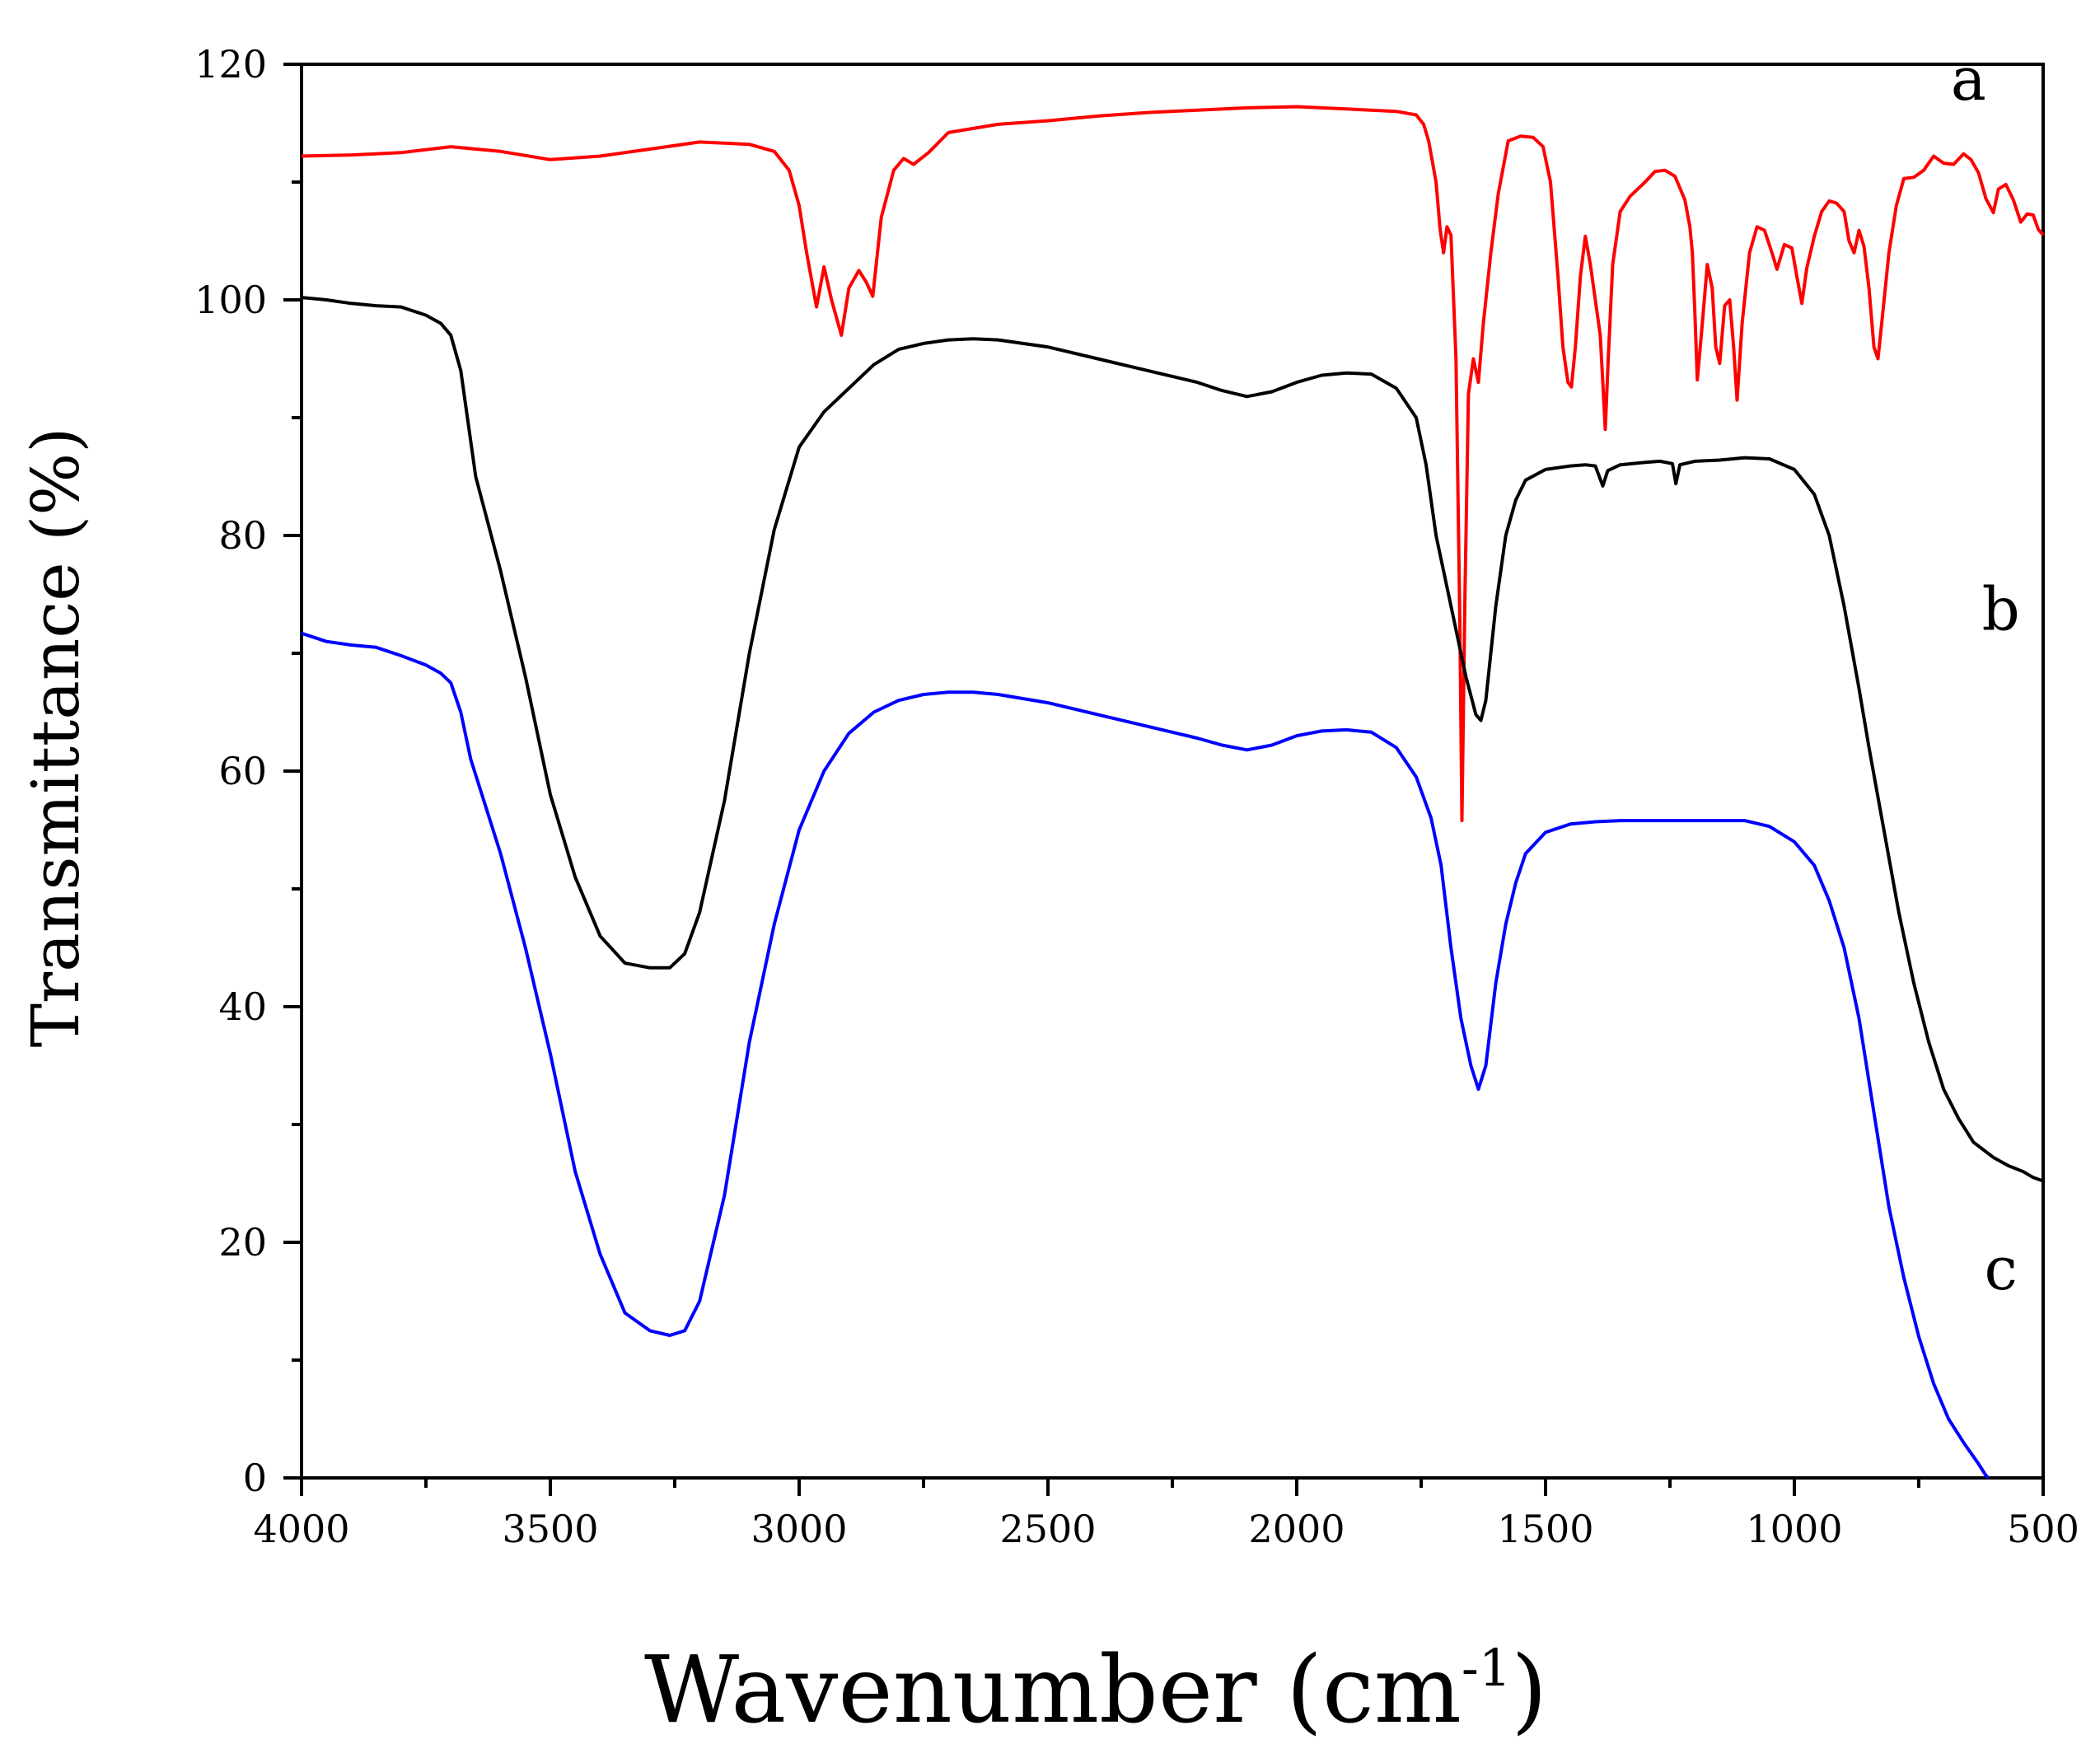  Describe the element at coordinates (243, 1006) in the screenshot. I see `y-tick-label: 40` at that location.